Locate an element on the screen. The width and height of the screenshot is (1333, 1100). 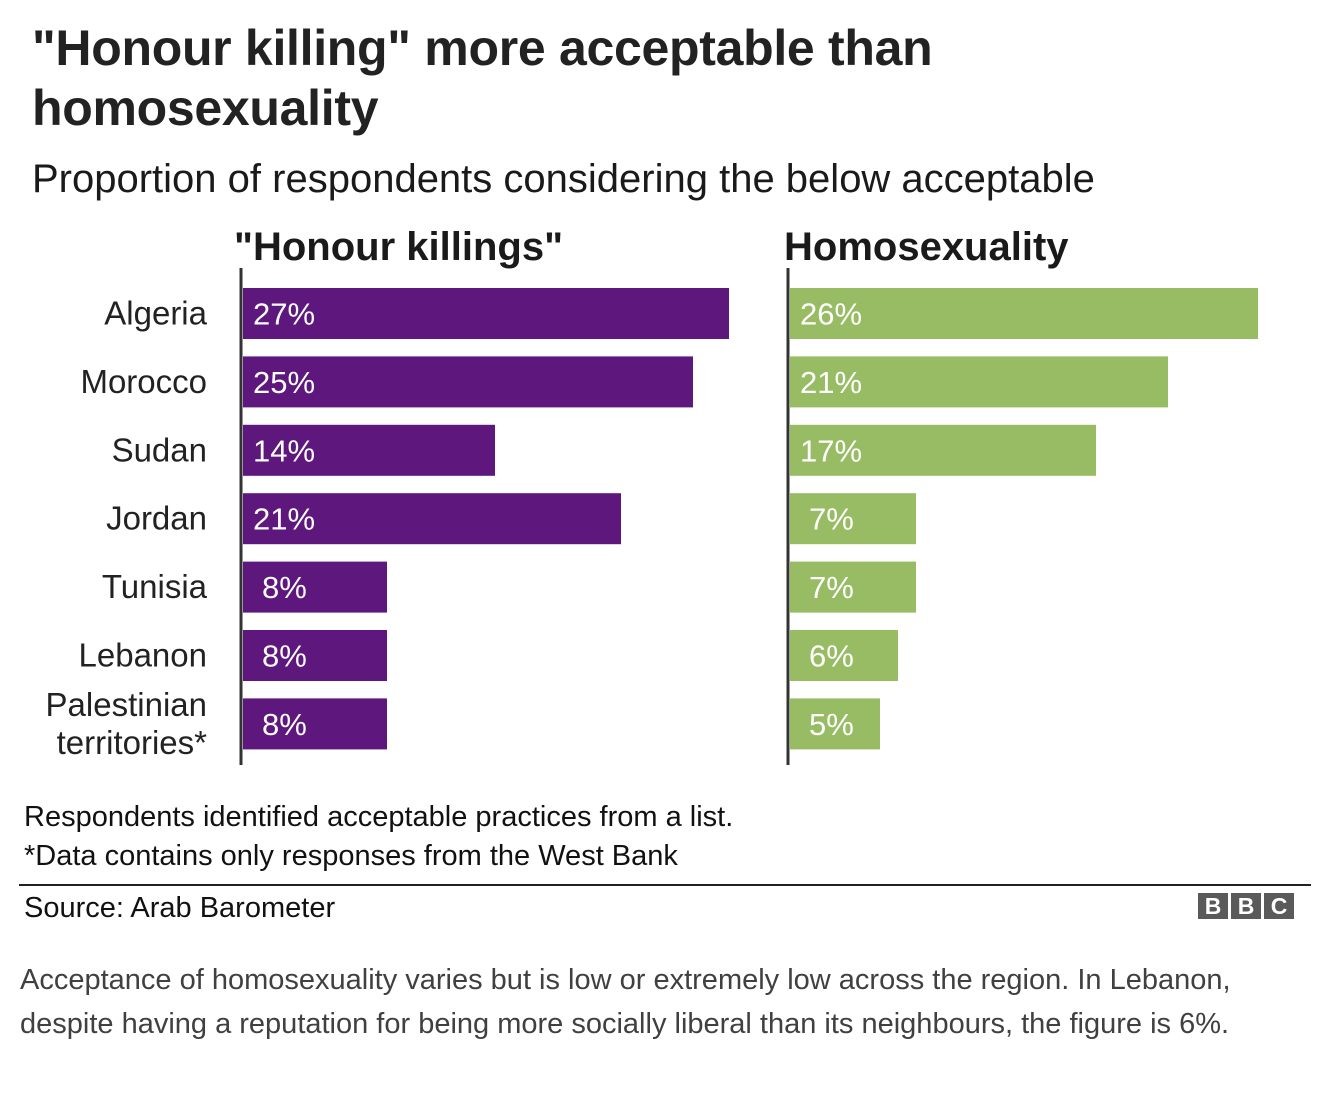
value-label: 26% is located at coordinates (831, 314).